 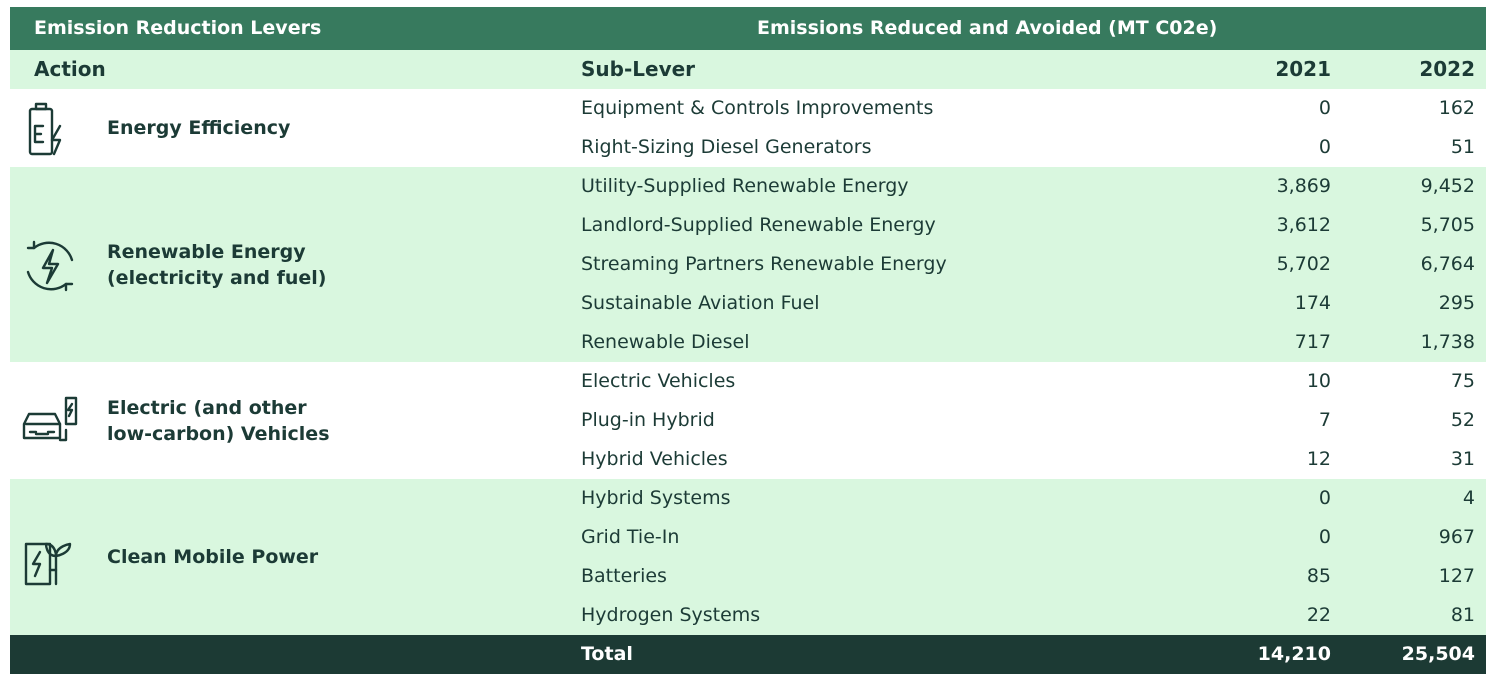 I want to click on value-2022: 81, so click(x=1462, y=615).